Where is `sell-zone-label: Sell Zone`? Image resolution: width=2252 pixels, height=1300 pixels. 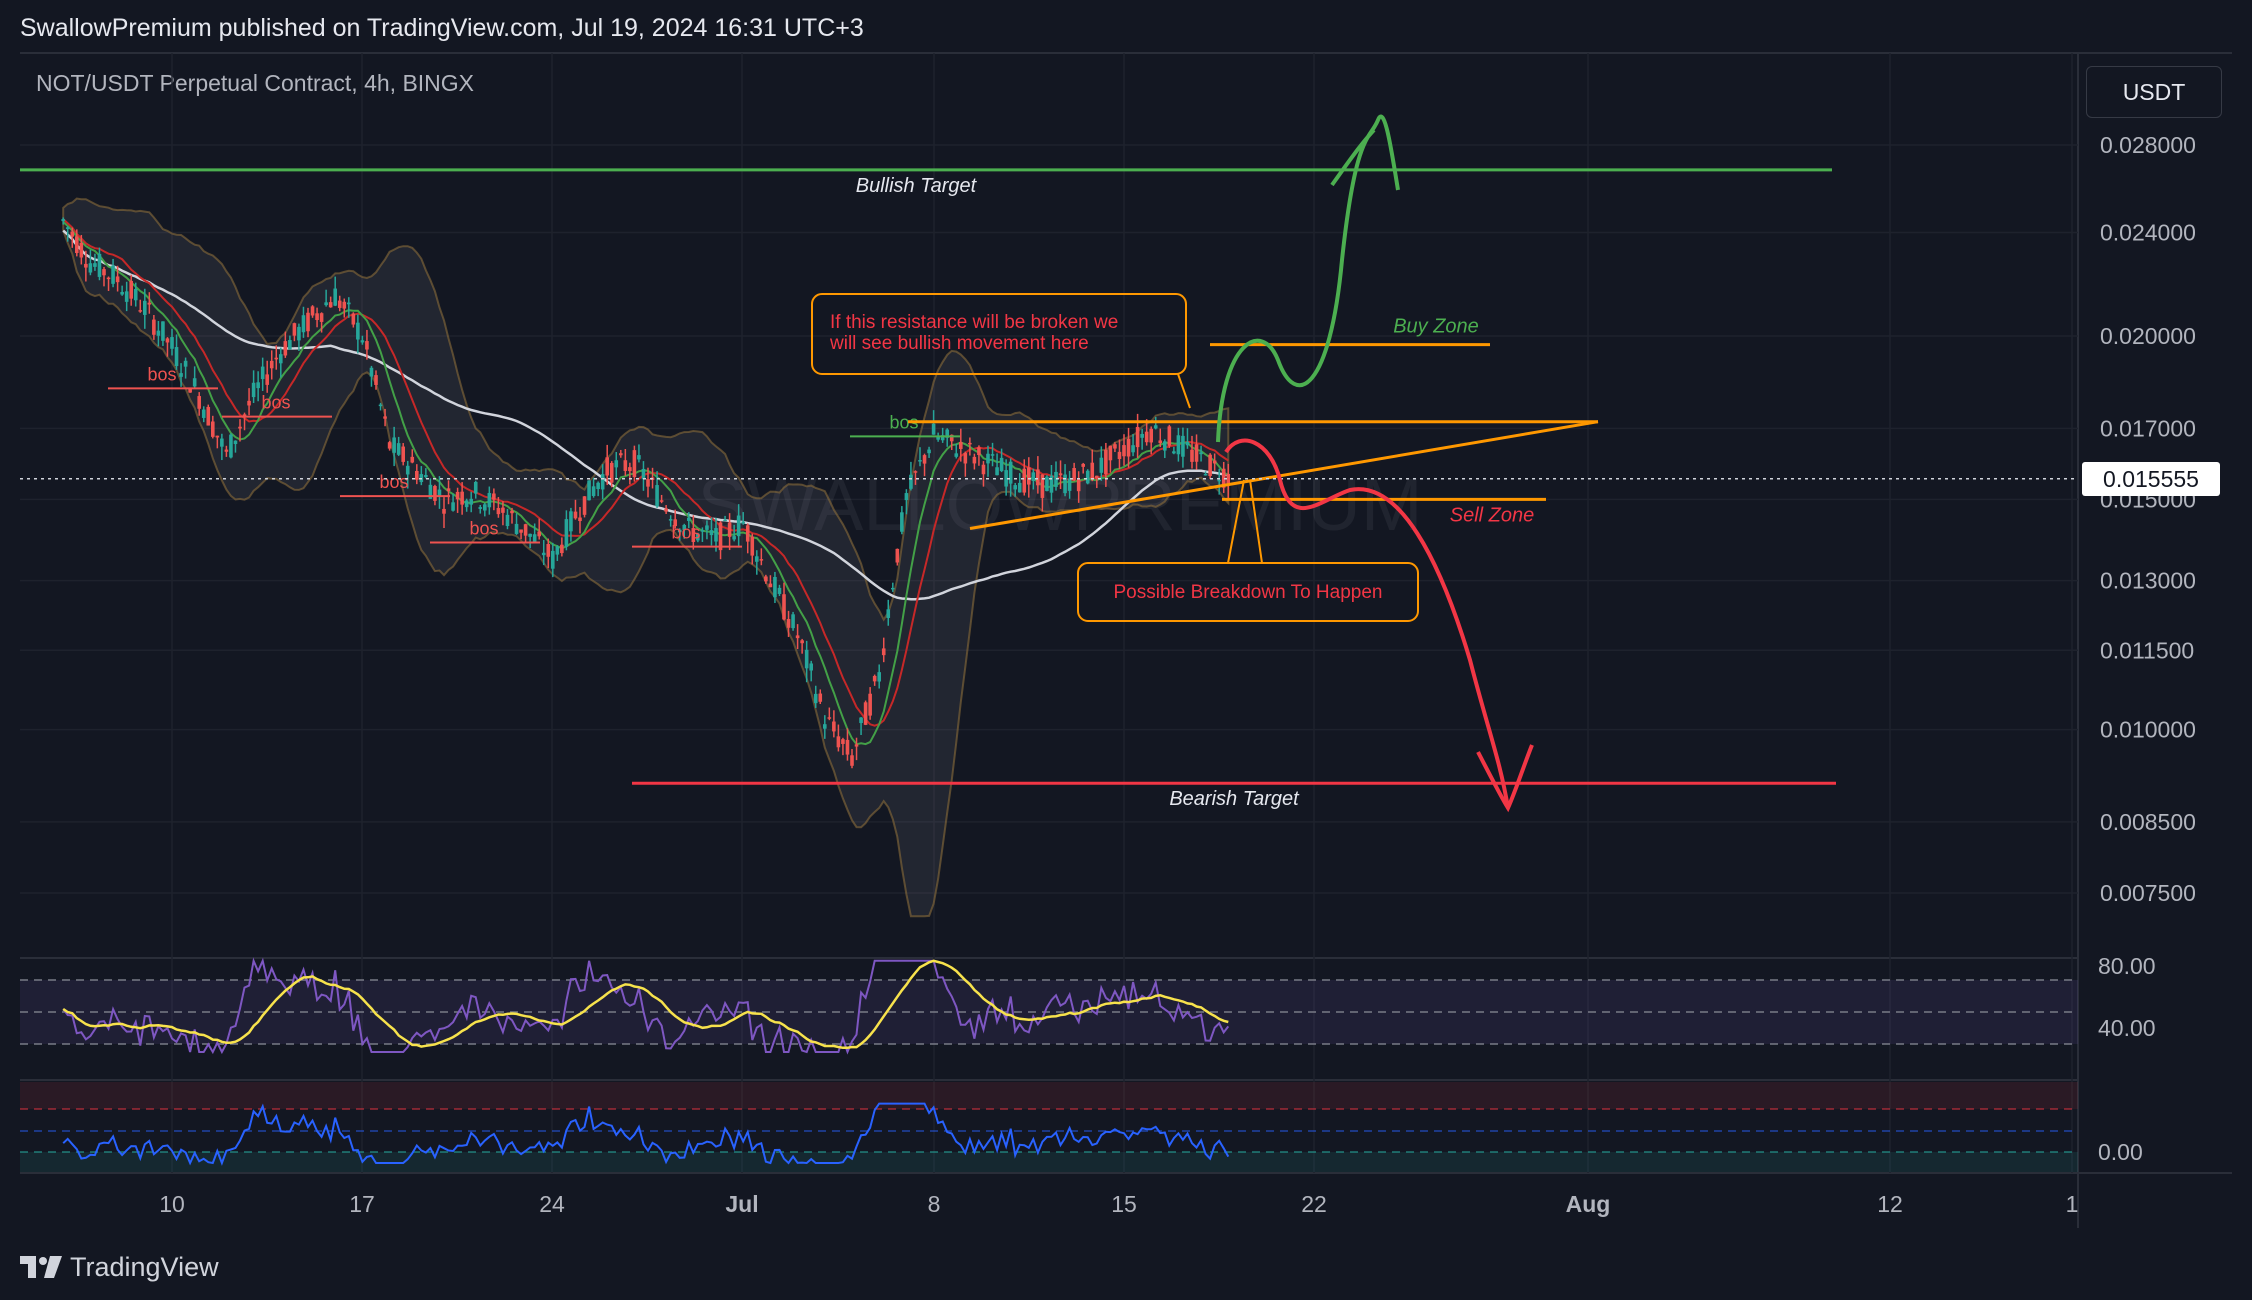 sell-zone-label: Sell Zone is located at coordinates (1492, 515).